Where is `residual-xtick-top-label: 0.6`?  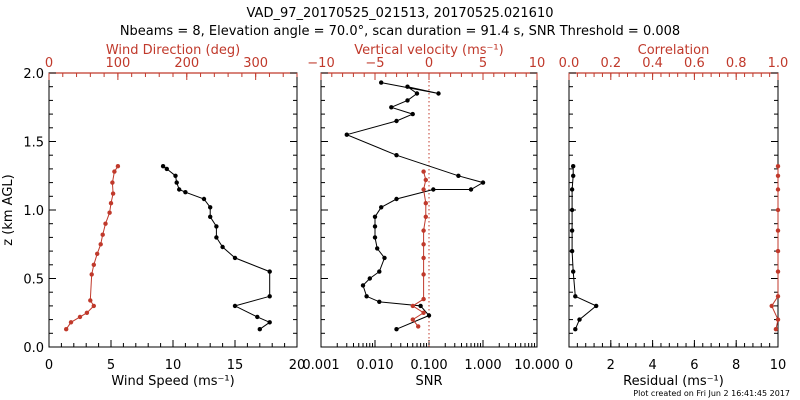 residual-xtick-top-label: 0.6 is located at coordinates (694, 63).